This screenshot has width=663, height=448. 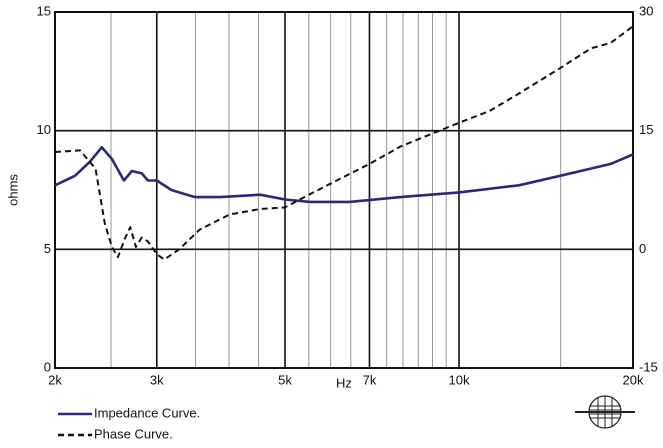 What do you see at coordinates (459, 379) in the screenshot?
I see `x-tick-label: 10k` at bounding box center [459, 379].